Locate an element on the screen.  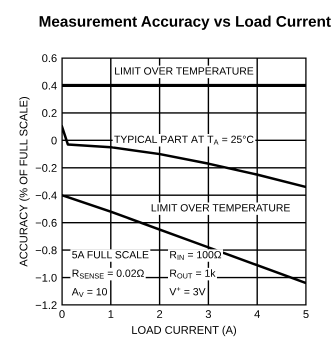
y-tick-label: −0.6 is located at coordinates (46, 222).